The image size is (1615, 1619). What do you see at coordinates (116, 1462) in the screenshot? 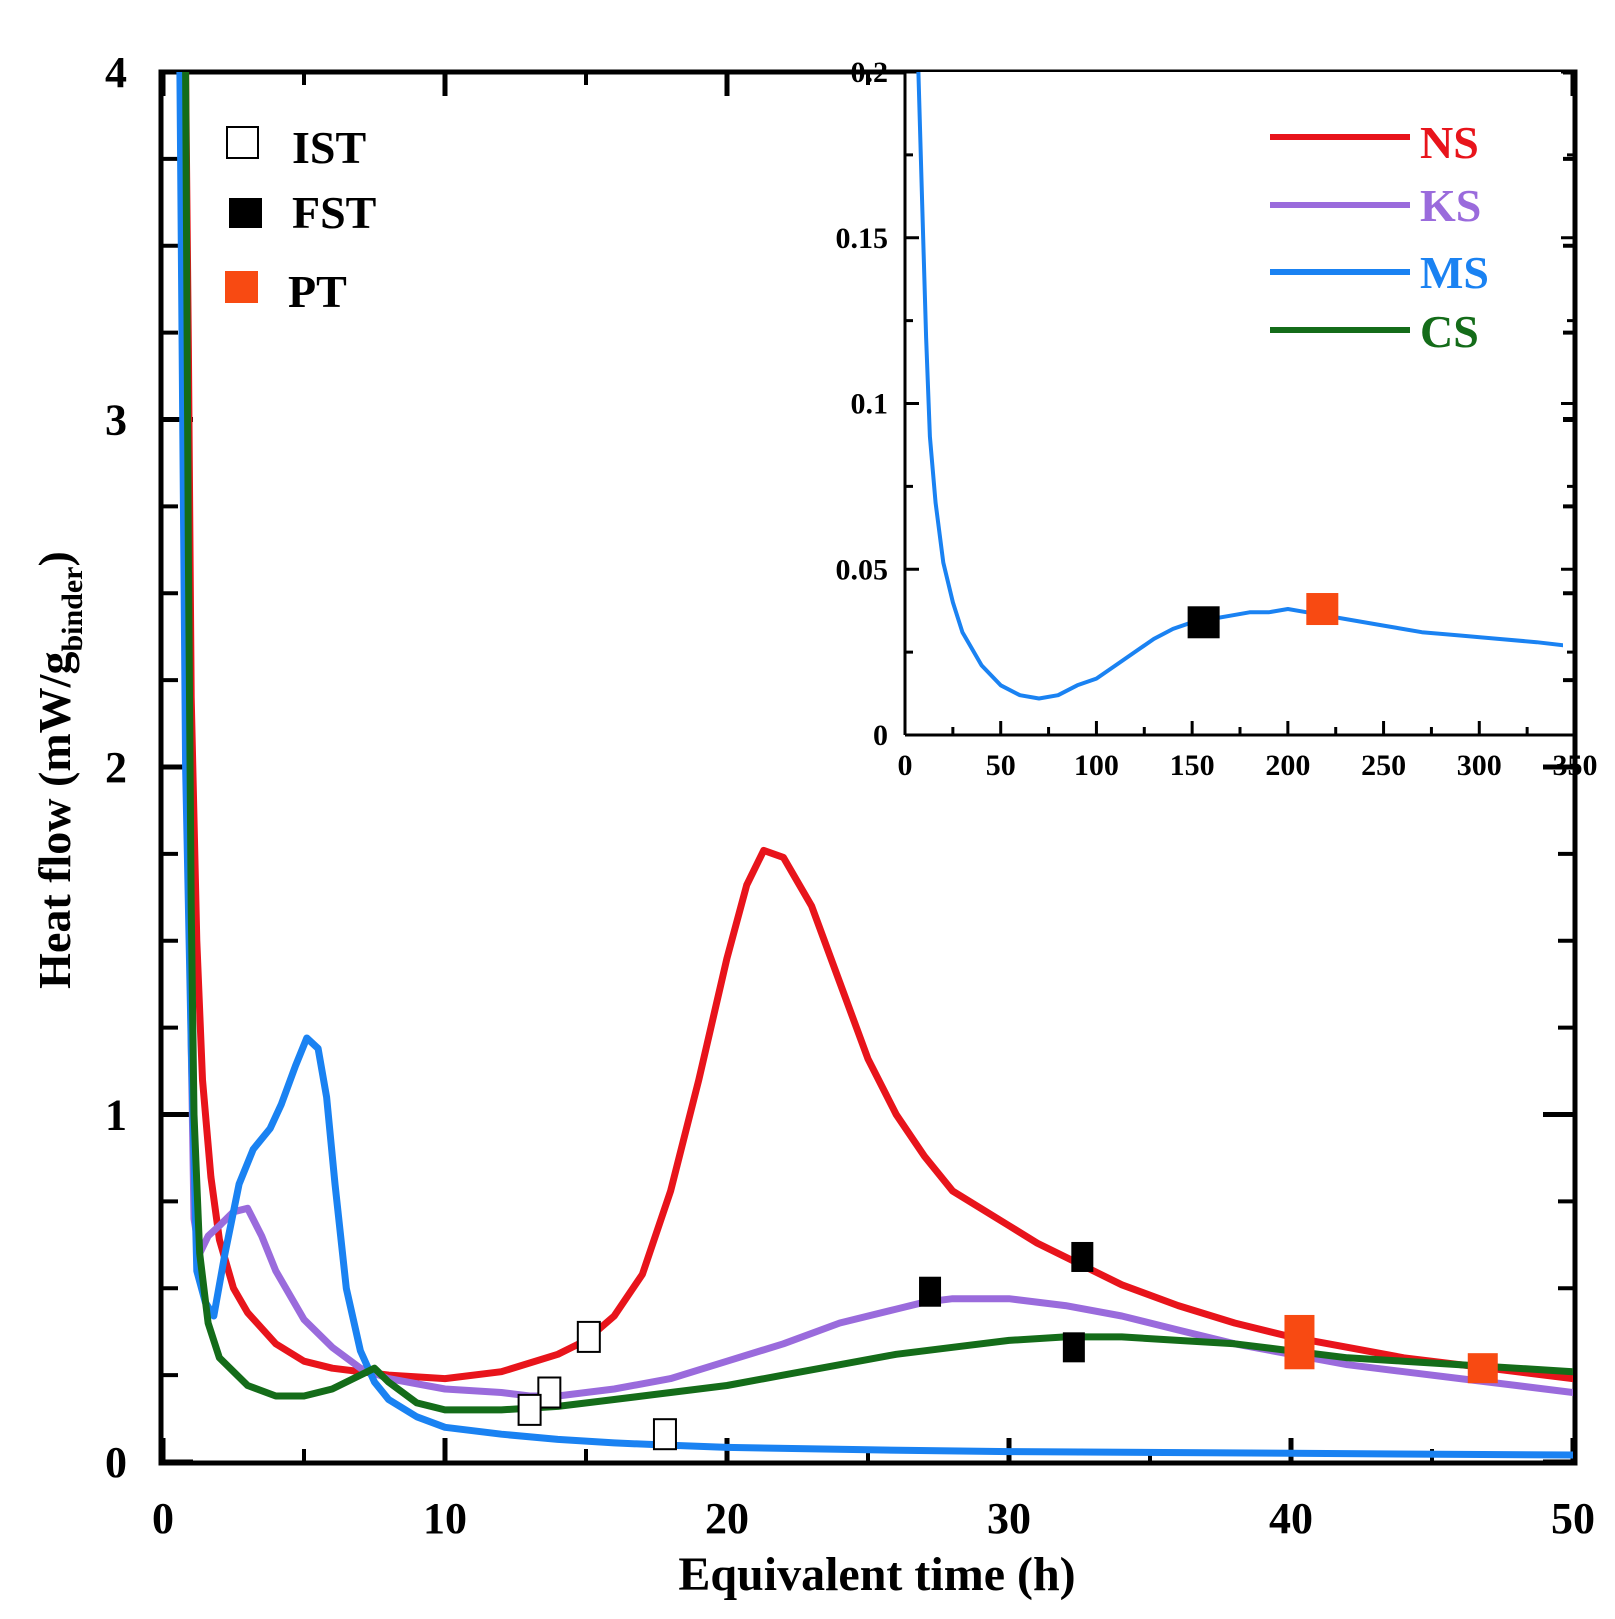
I see `main-y-tick-label: 0` at bounding box center [116, 1462].